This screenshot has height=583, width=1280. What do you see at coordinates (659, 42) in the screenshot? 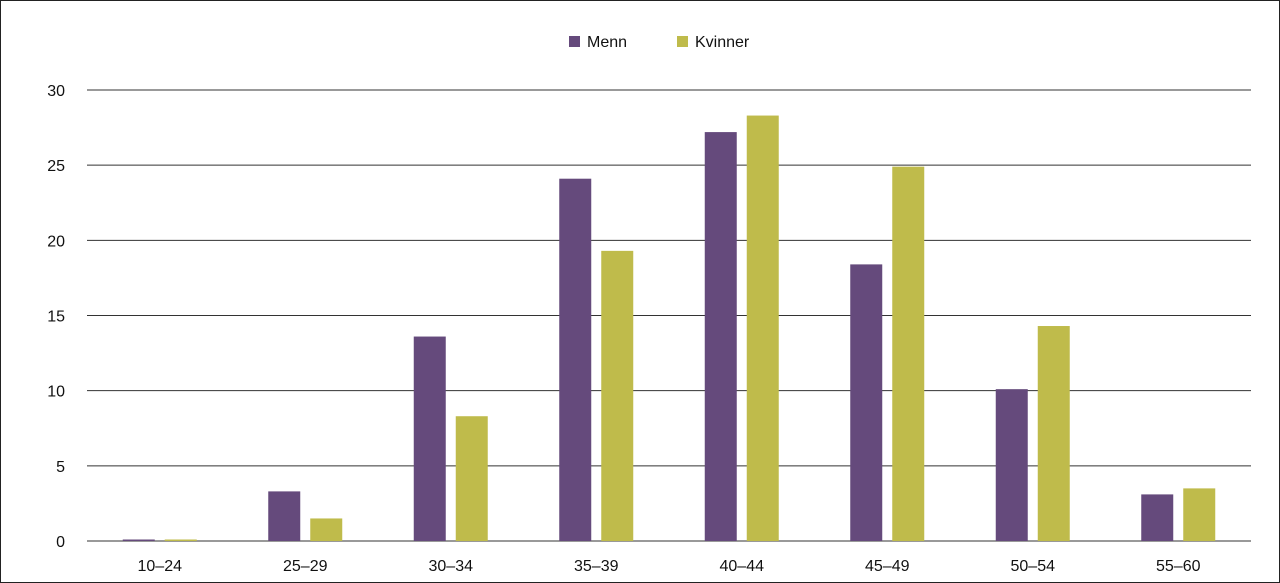
I see `chart-legend: Menn Kvinner` at bounding box center [659, 42].